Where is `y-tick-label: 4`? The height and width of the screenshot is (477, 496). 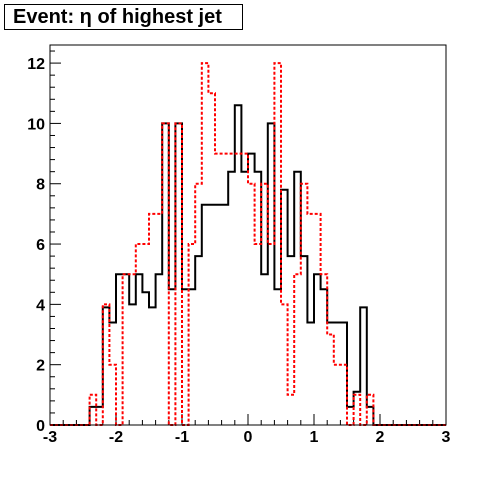
y-tick-label: 4 is located at coordinates (40, 305).